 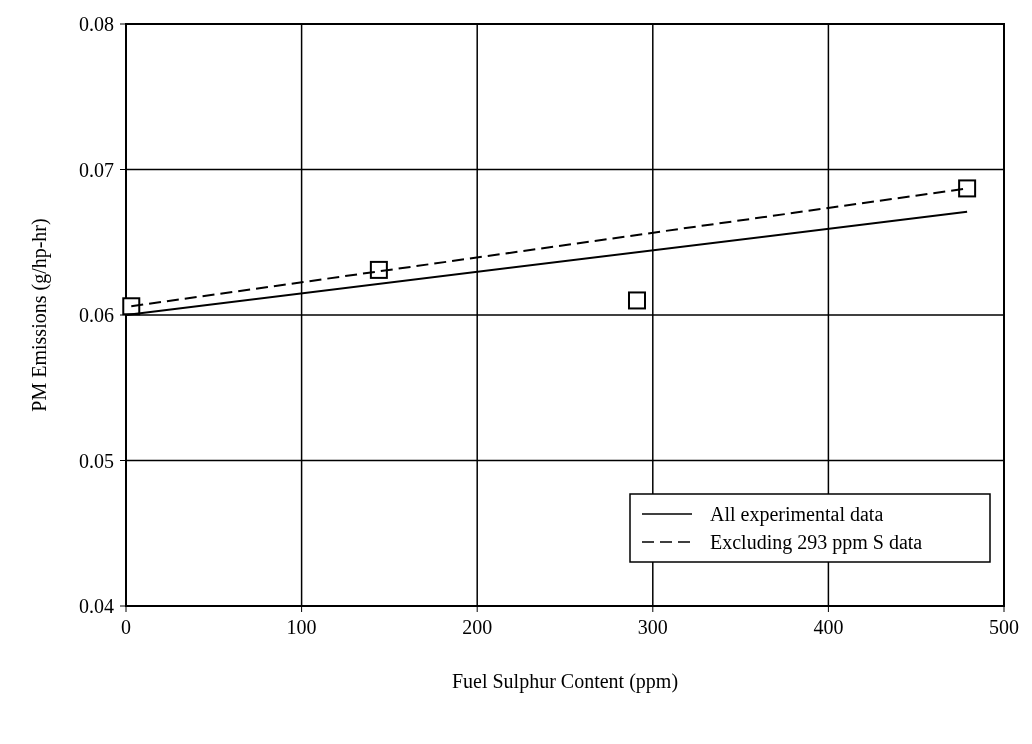 I want to click on x-tick-label: 500, so click(x=1004, y=627).